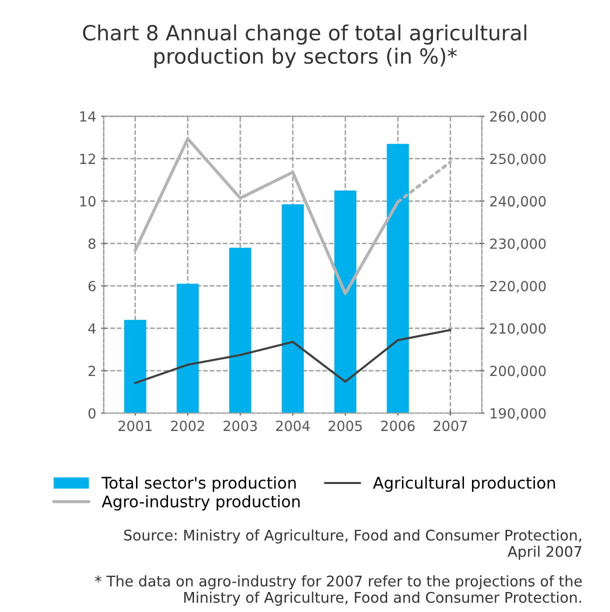  Describe the element at coordinates (345, 426) in the screenshot. I see `x-tick-label: 2005` at that location.